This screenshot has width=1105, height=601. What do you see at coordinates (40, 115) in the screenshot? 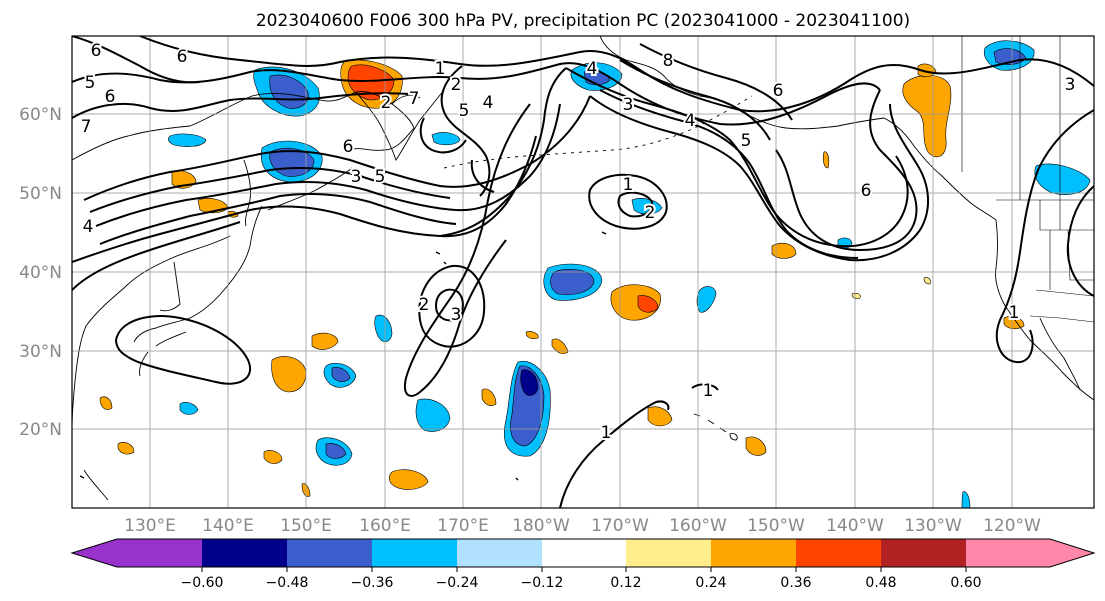
I see `lat-label: 60°N` at bounding box center [40, 115].